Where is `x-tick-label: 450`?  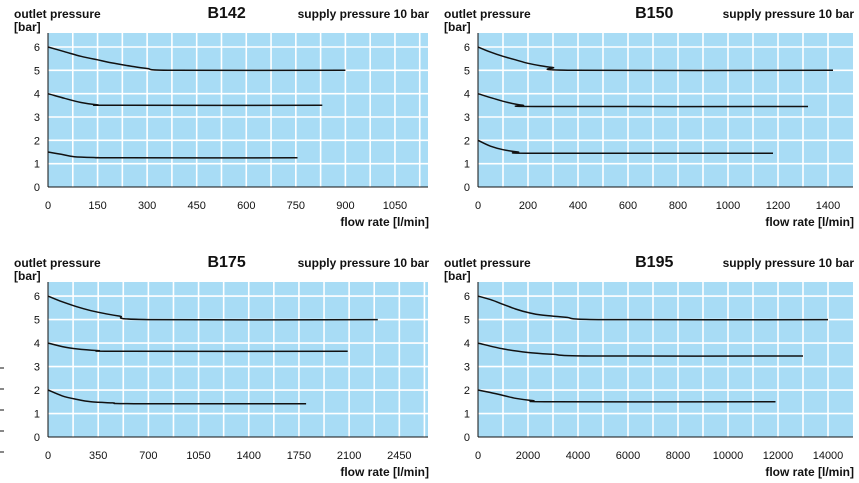
x-tick-label: 450 is located at coordinates (197, 206).